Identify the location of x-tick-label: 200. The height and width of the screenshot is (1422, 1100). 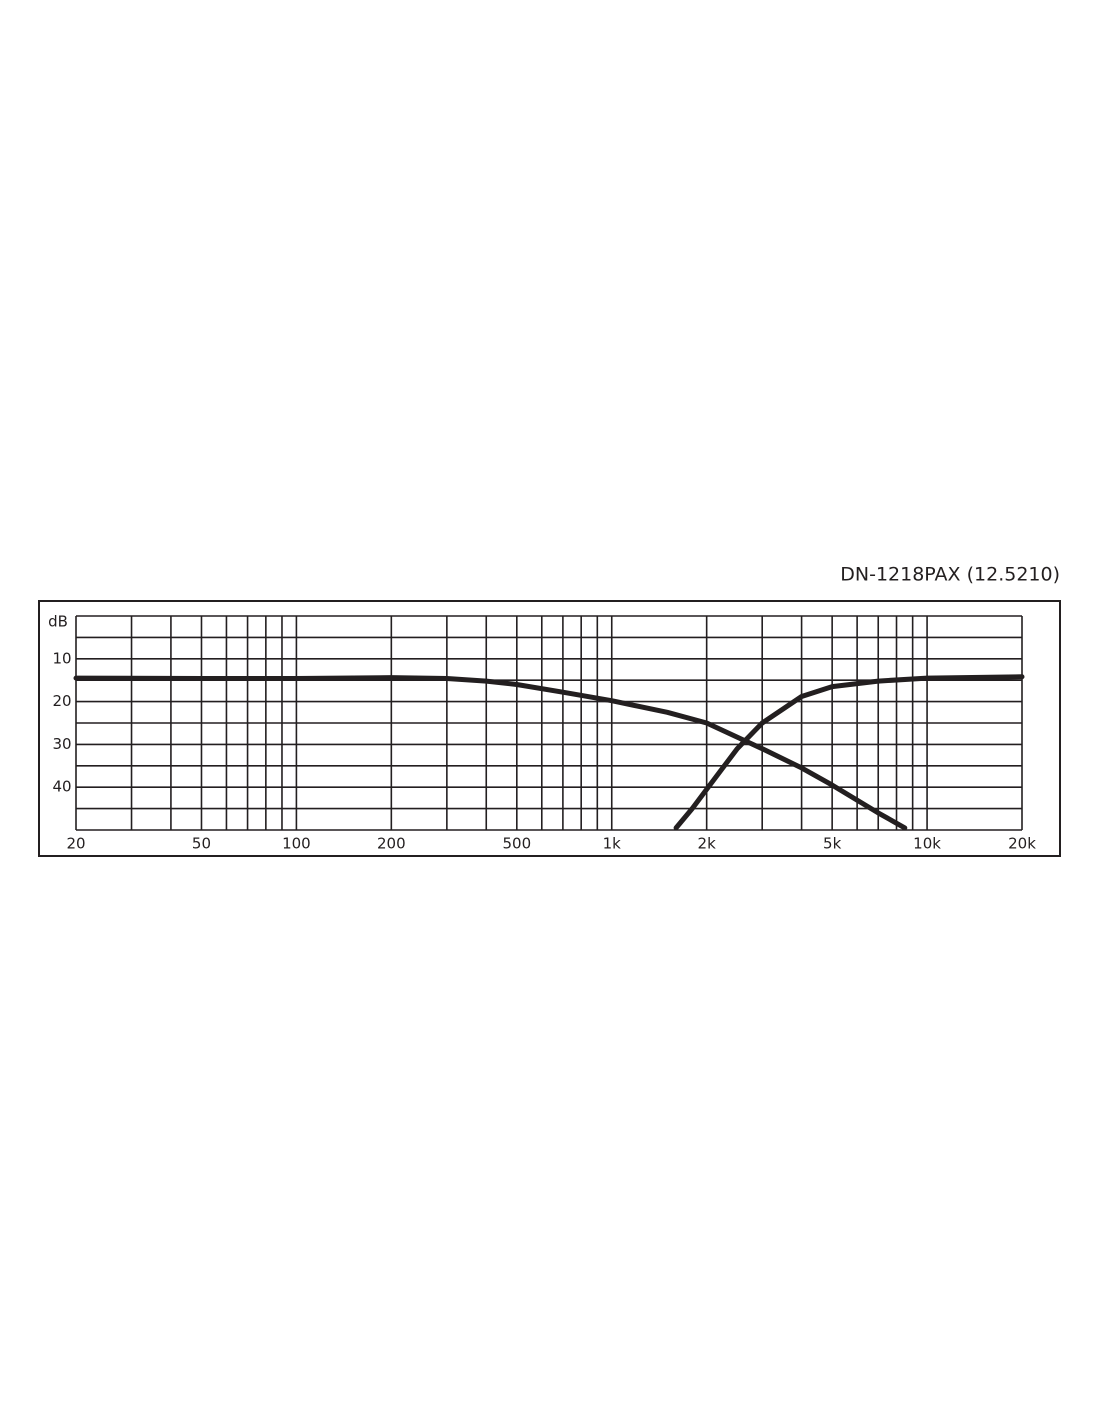
(391, 844).